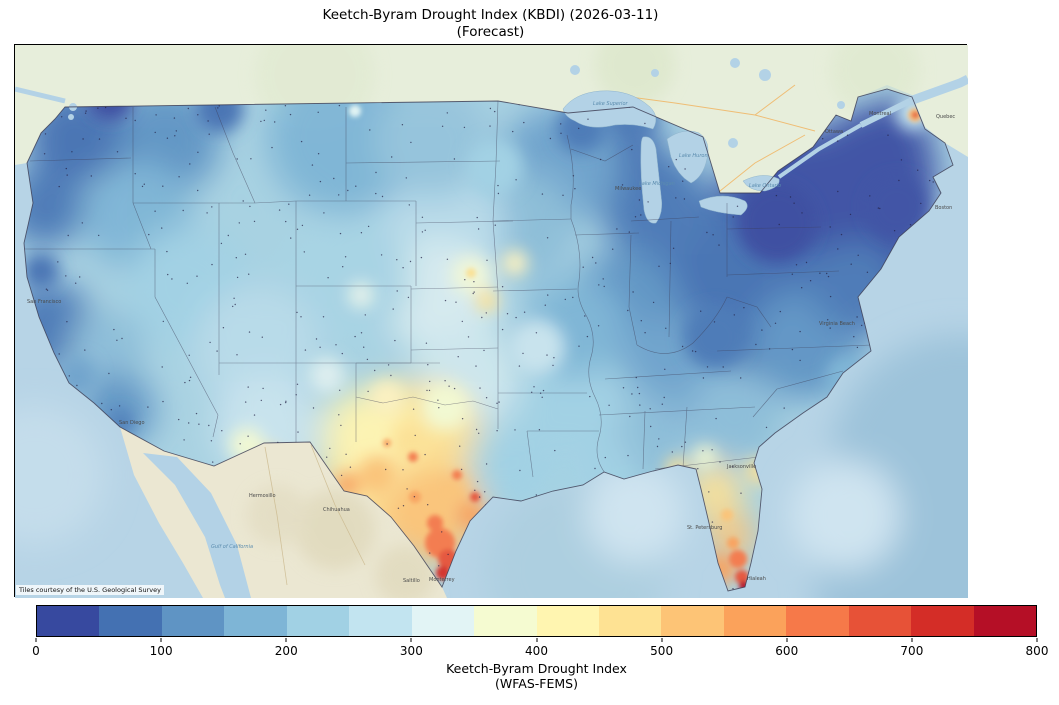 The width and height of the screenshot is (1059, 705). Describe the element at coordinates (132, 423) in the screenshot. I see `map-label: San Diego` at that location.